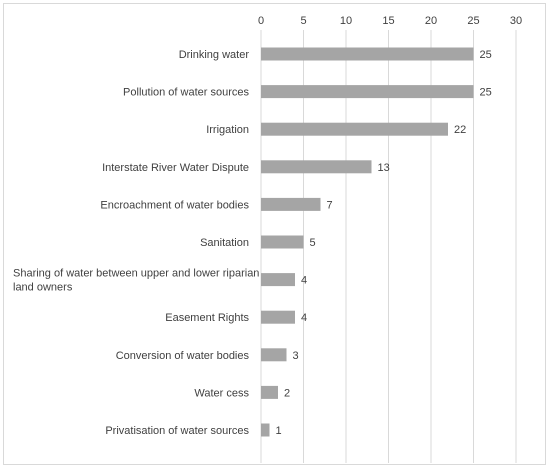 Image resolution: width=550 pixels, height=469 pixels. What do you see at coordinates (346, 21) in the screenshot?
I see `x-tick-label: 10` at bounding box center [346, 21].